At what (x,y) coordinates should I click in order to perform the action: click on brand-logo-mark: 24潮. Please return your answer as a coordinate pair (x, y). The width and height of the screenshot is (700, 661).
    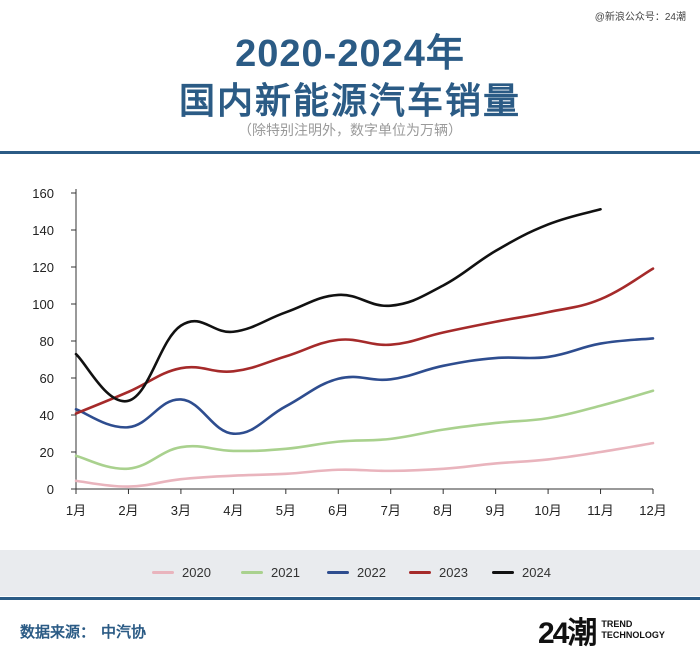
    Looking at the image, I should click on (567, 633).